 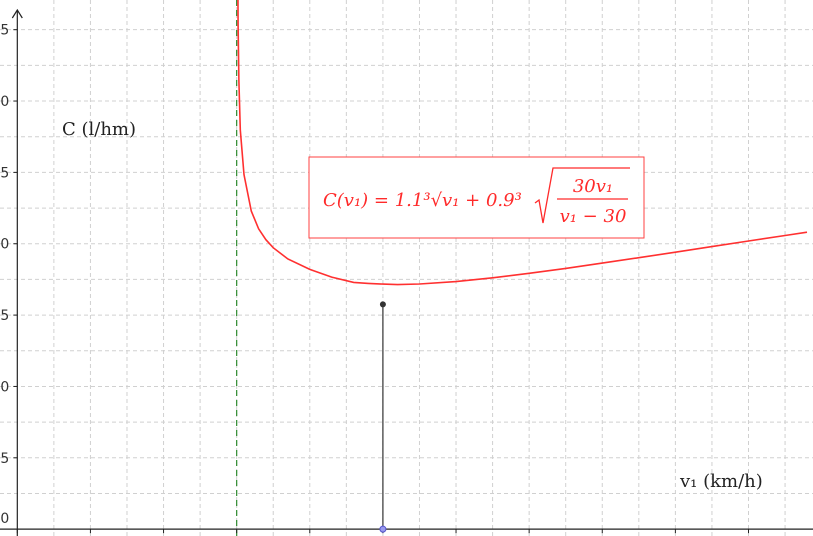 I want to click on y-tick-label: 20, so click(x=4, y=245).